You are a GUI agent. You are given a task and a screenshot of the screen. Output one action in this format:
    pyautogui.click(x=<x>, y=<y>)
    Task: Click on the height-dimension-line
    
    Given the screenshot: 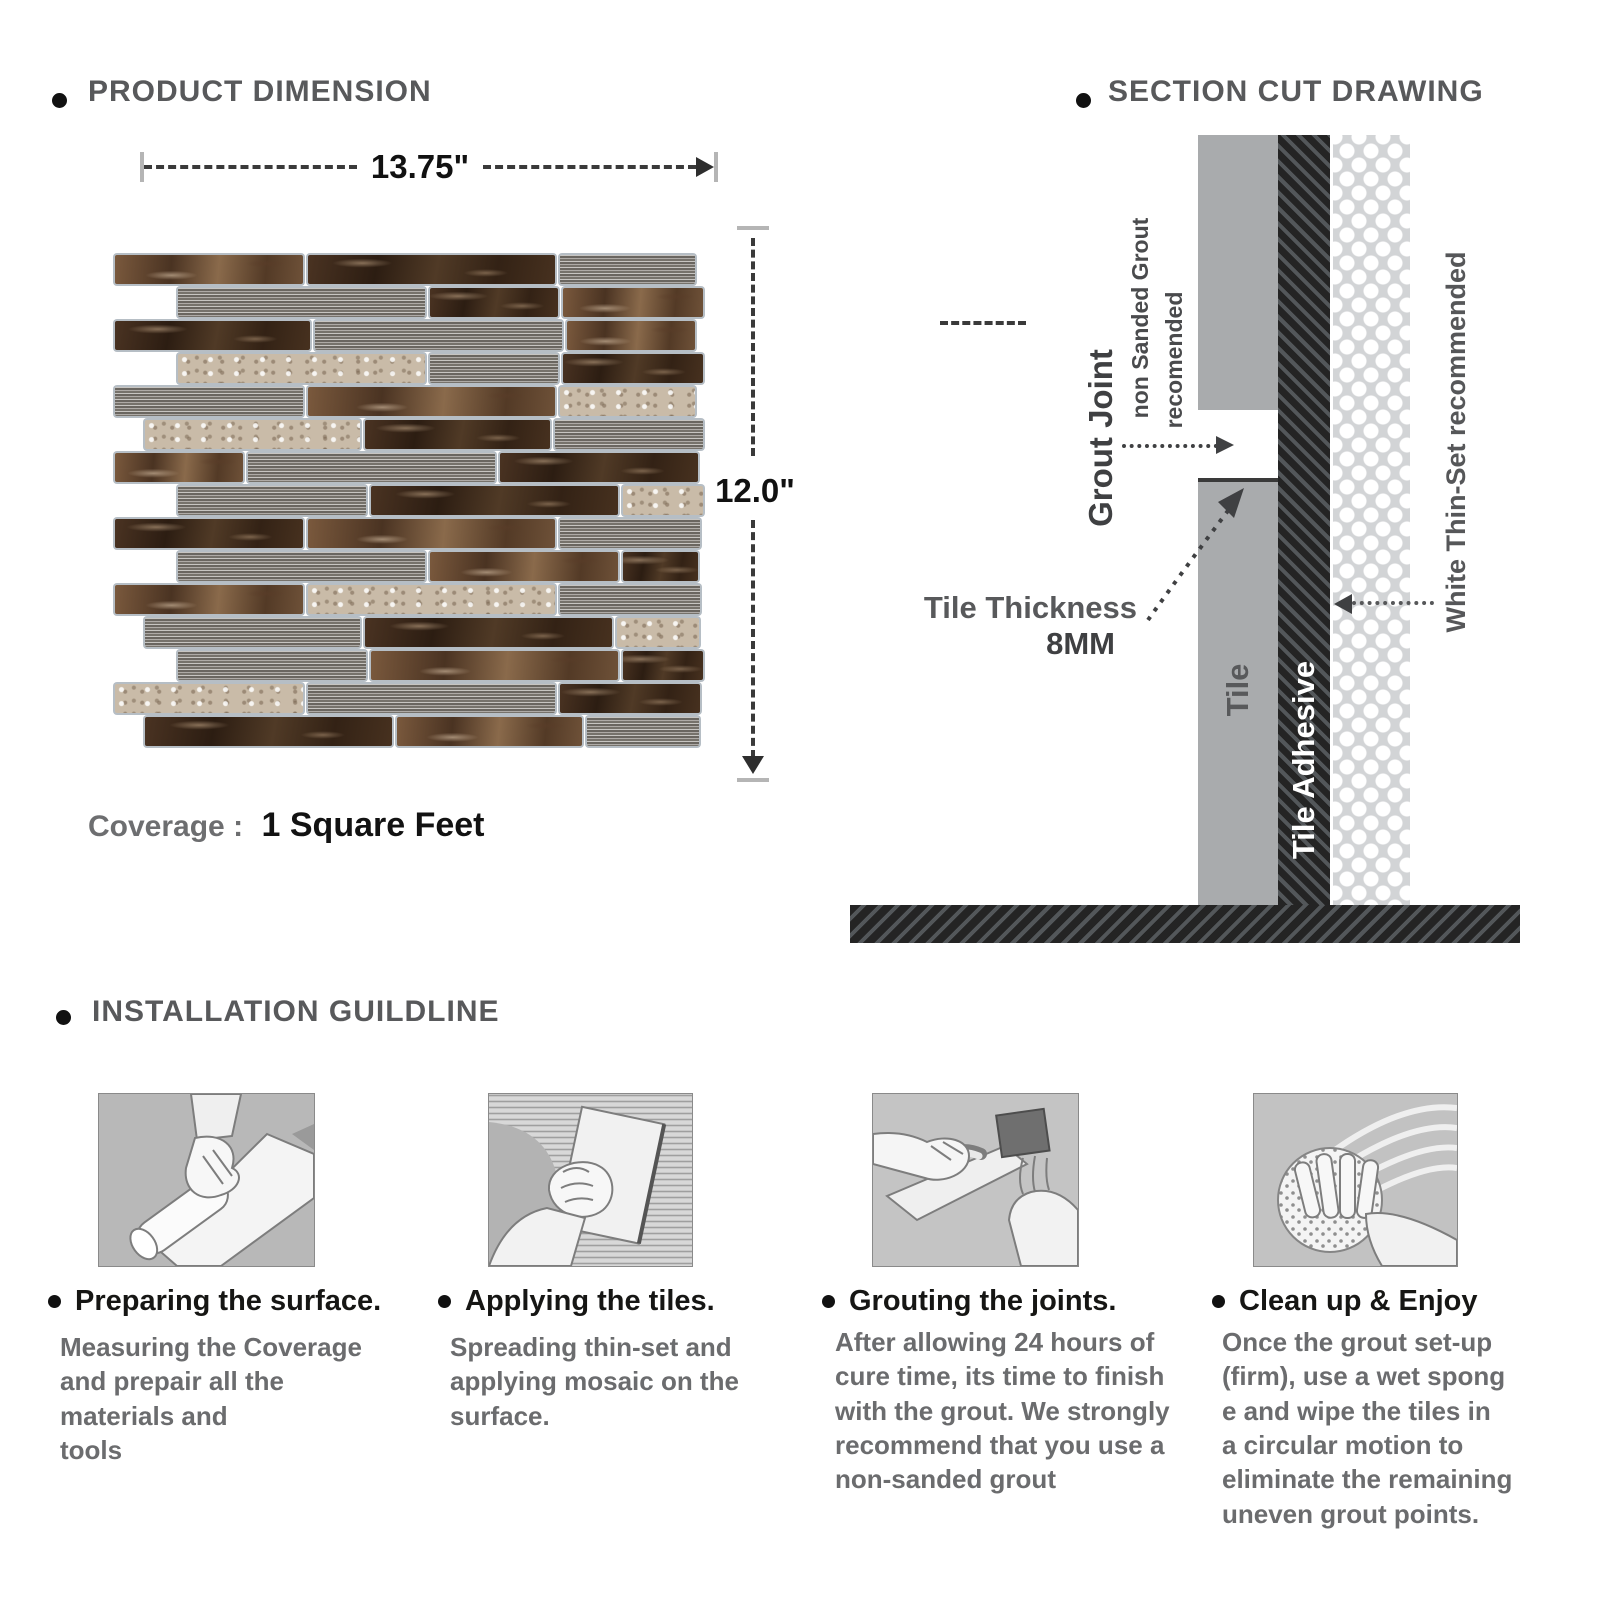 What is the action you would take?
    pyautogui.click(x=753, y=347)
    